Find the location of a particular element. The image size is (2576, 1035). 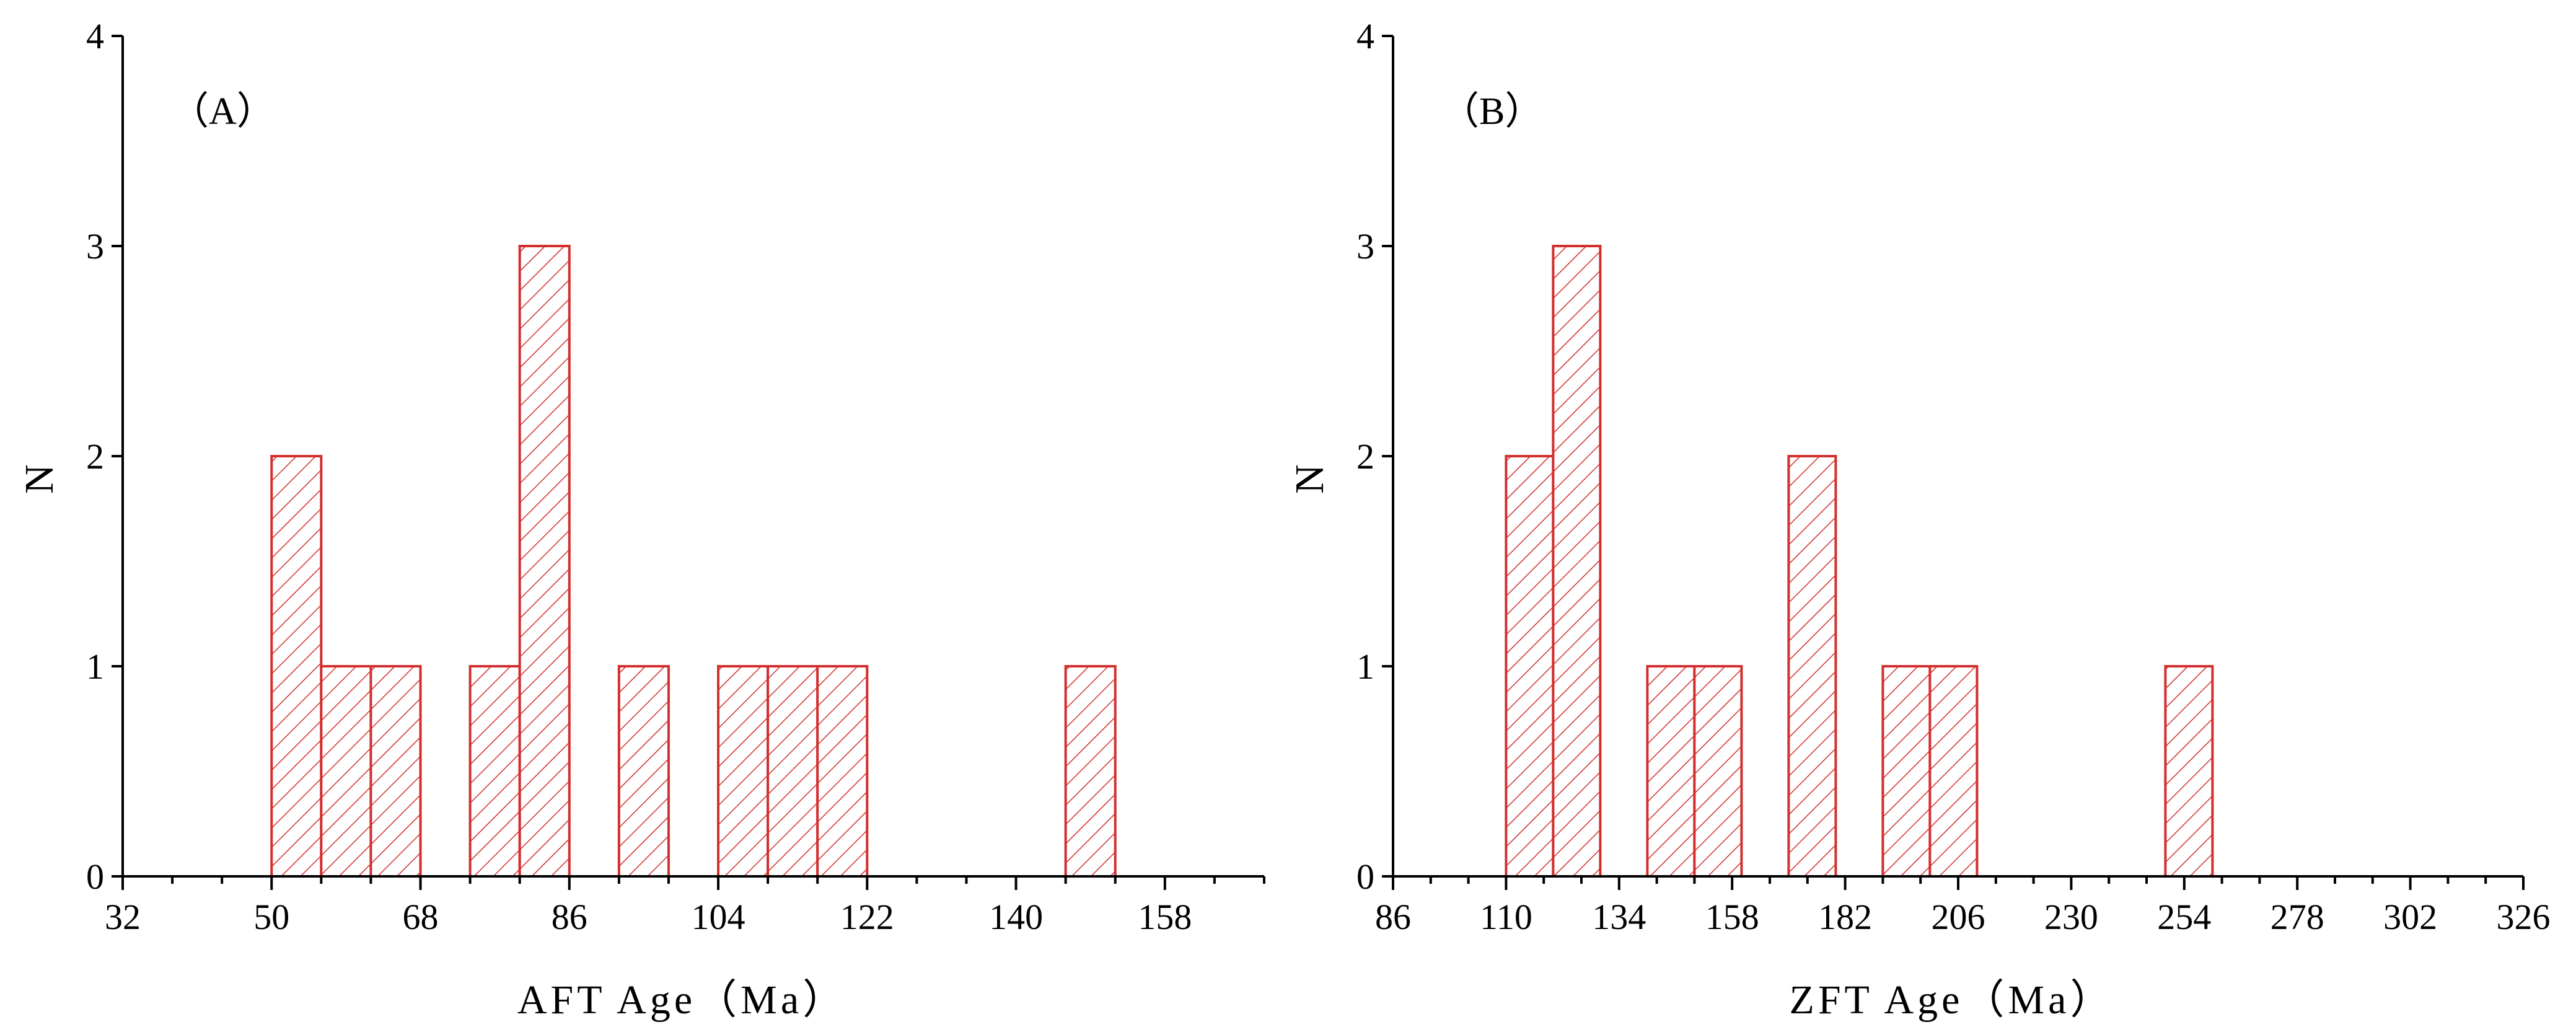

panel-b-y-axis-title: N is located at coordinates (1309, 477).